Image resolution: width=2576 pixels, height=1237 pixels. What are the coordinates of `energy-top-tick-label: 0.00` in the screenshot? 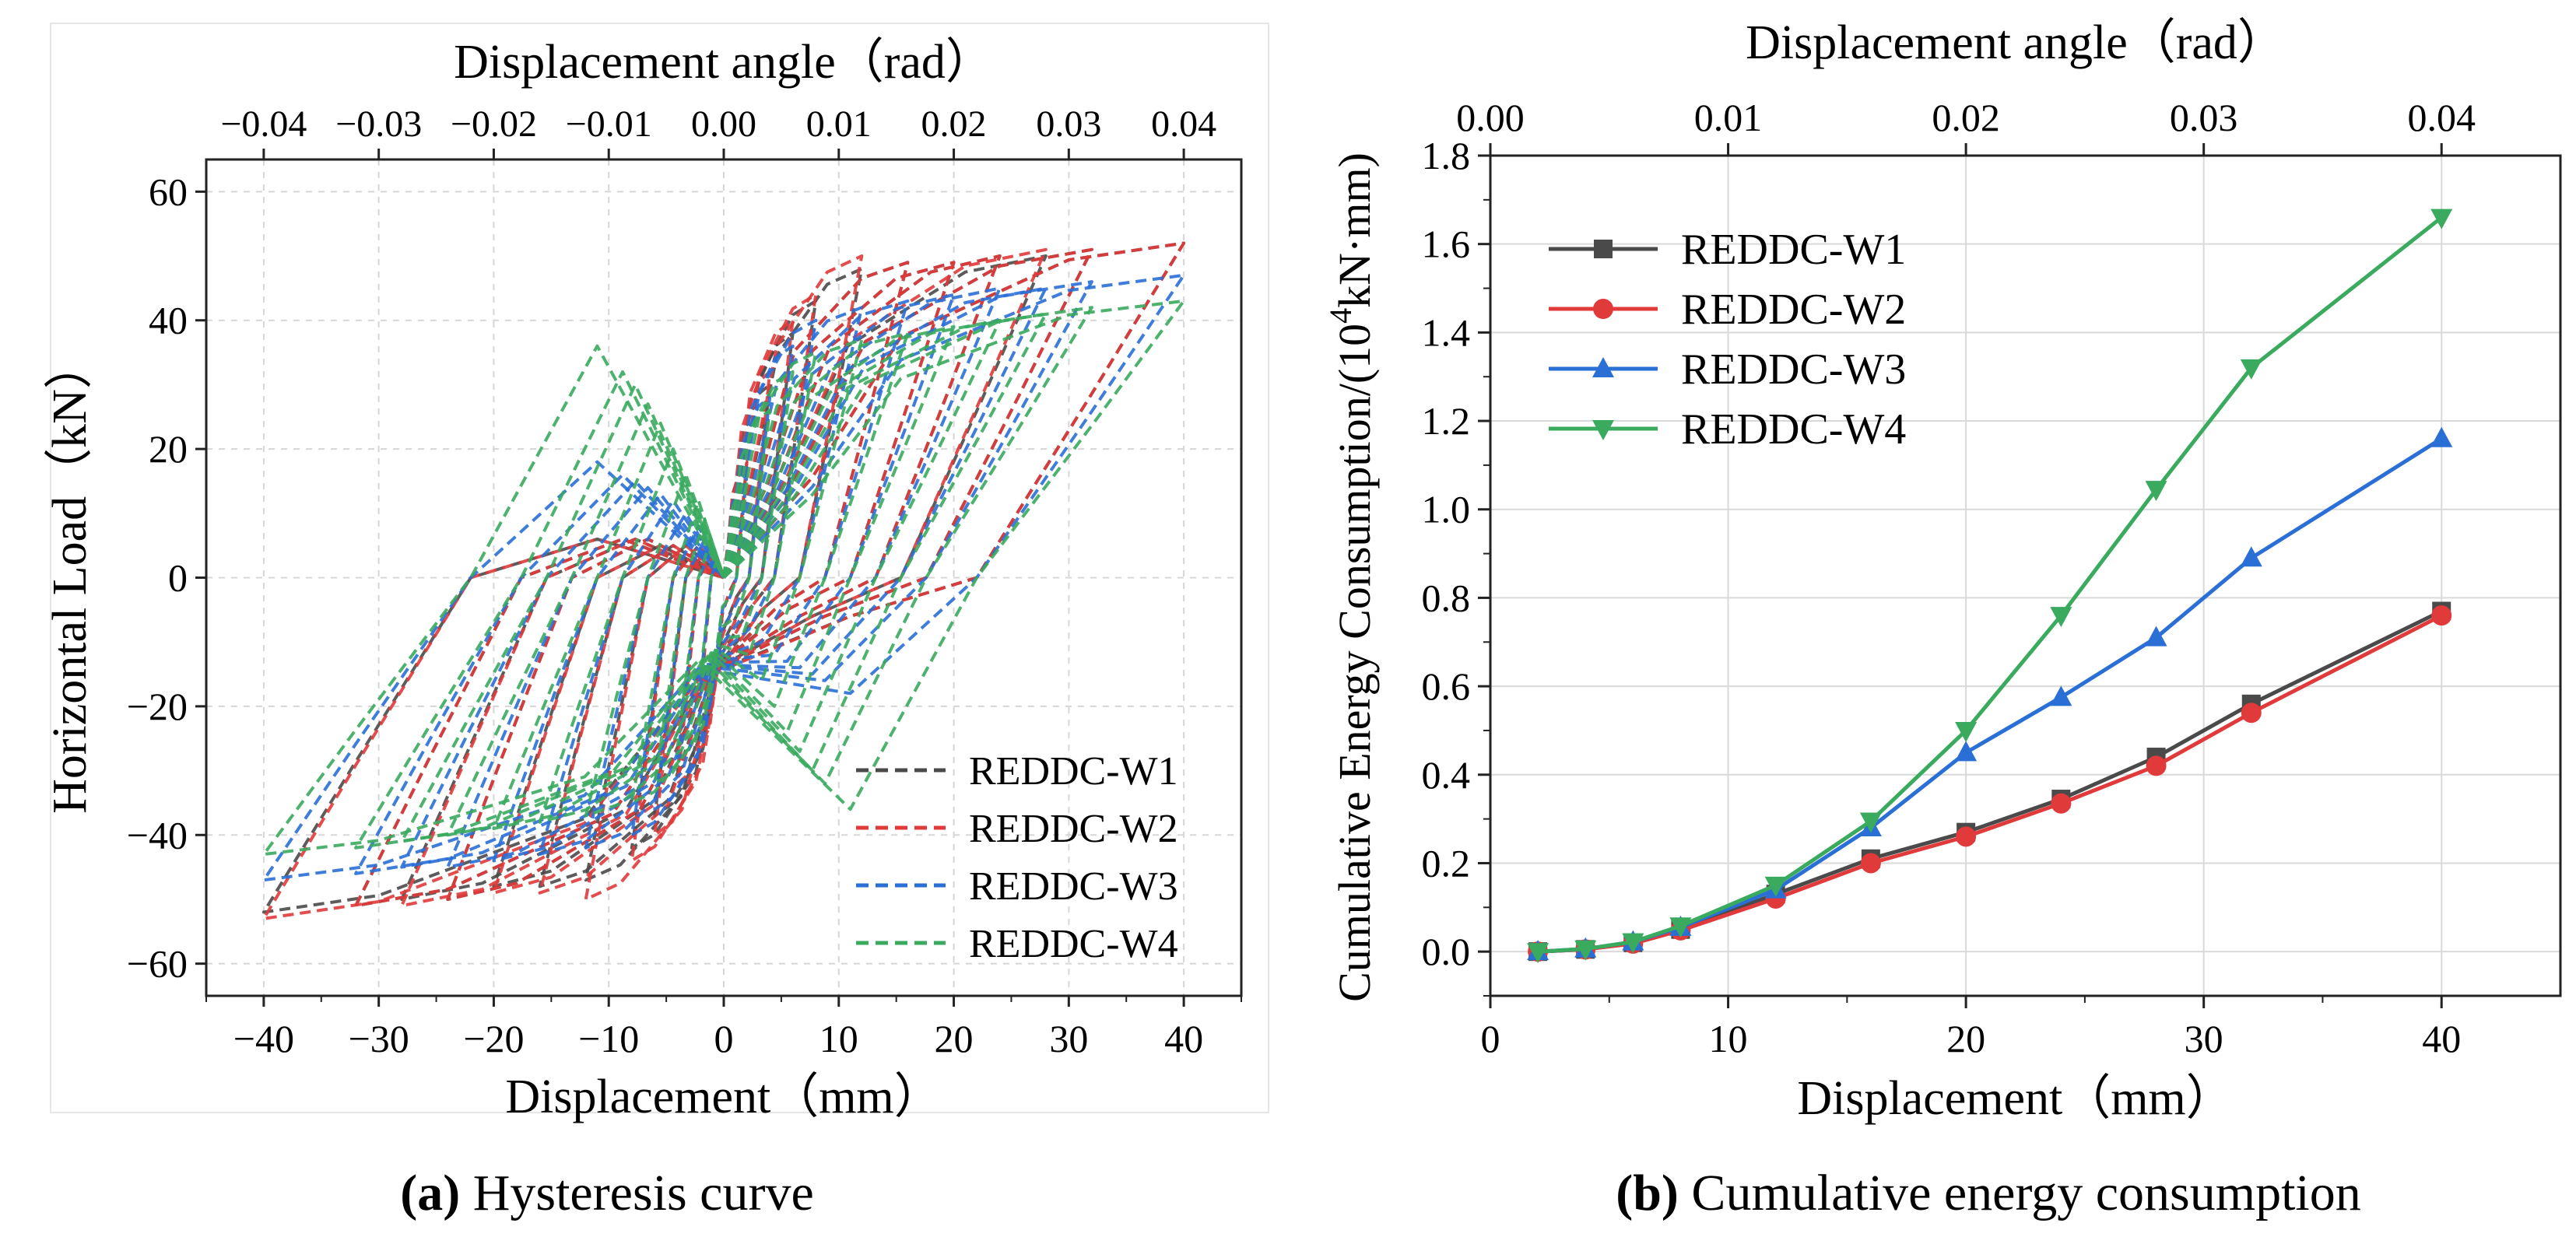 It's located at (1491, 118).